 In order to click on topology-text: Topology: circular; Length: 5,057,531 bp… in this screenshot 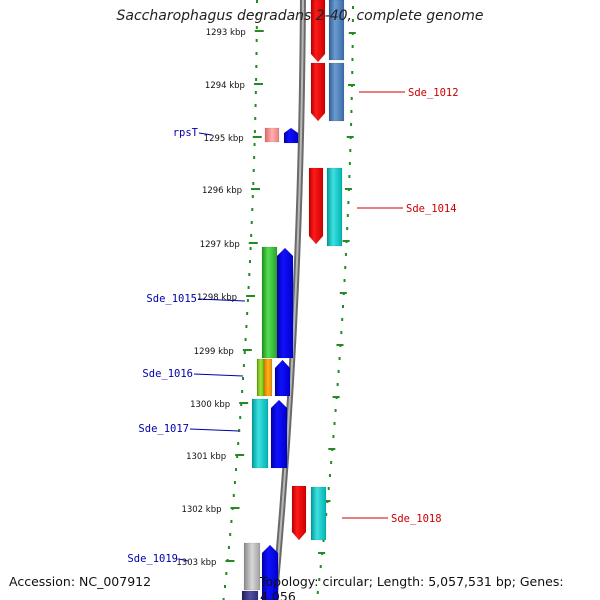, I will do `click(412, 587)`.